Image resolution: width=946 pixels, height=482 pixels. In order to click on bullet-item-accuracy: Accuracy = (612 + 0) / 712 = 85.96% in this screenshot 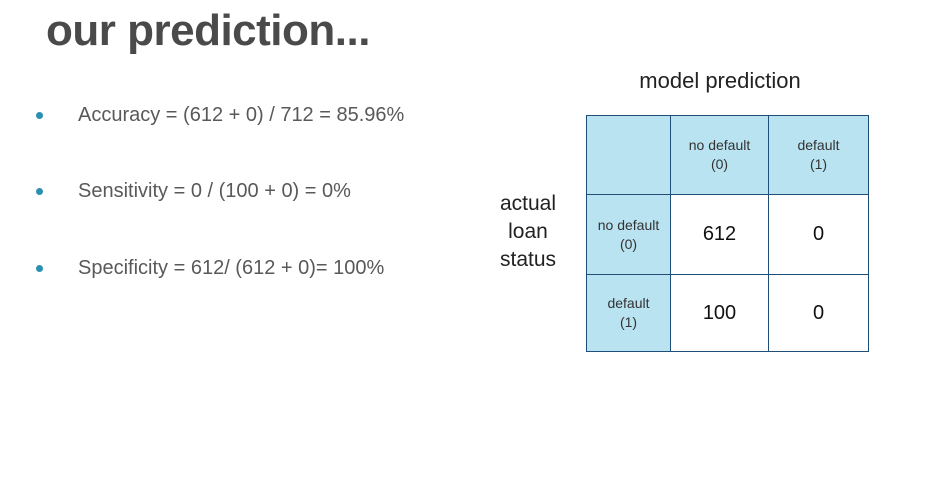, I will do `click(220, 115)`.